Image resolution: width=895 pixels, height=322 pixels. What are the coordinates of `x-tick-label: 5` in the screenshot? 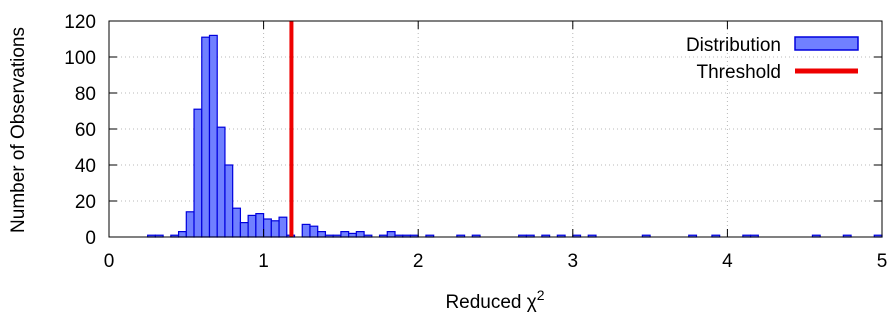 It's located at (882, 261).